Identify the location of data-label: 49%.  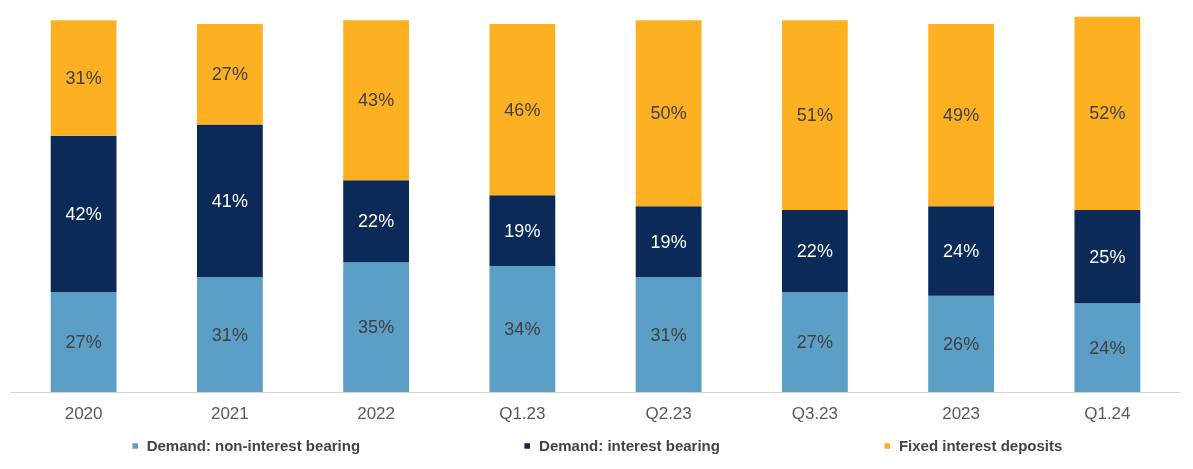
(961, 115).